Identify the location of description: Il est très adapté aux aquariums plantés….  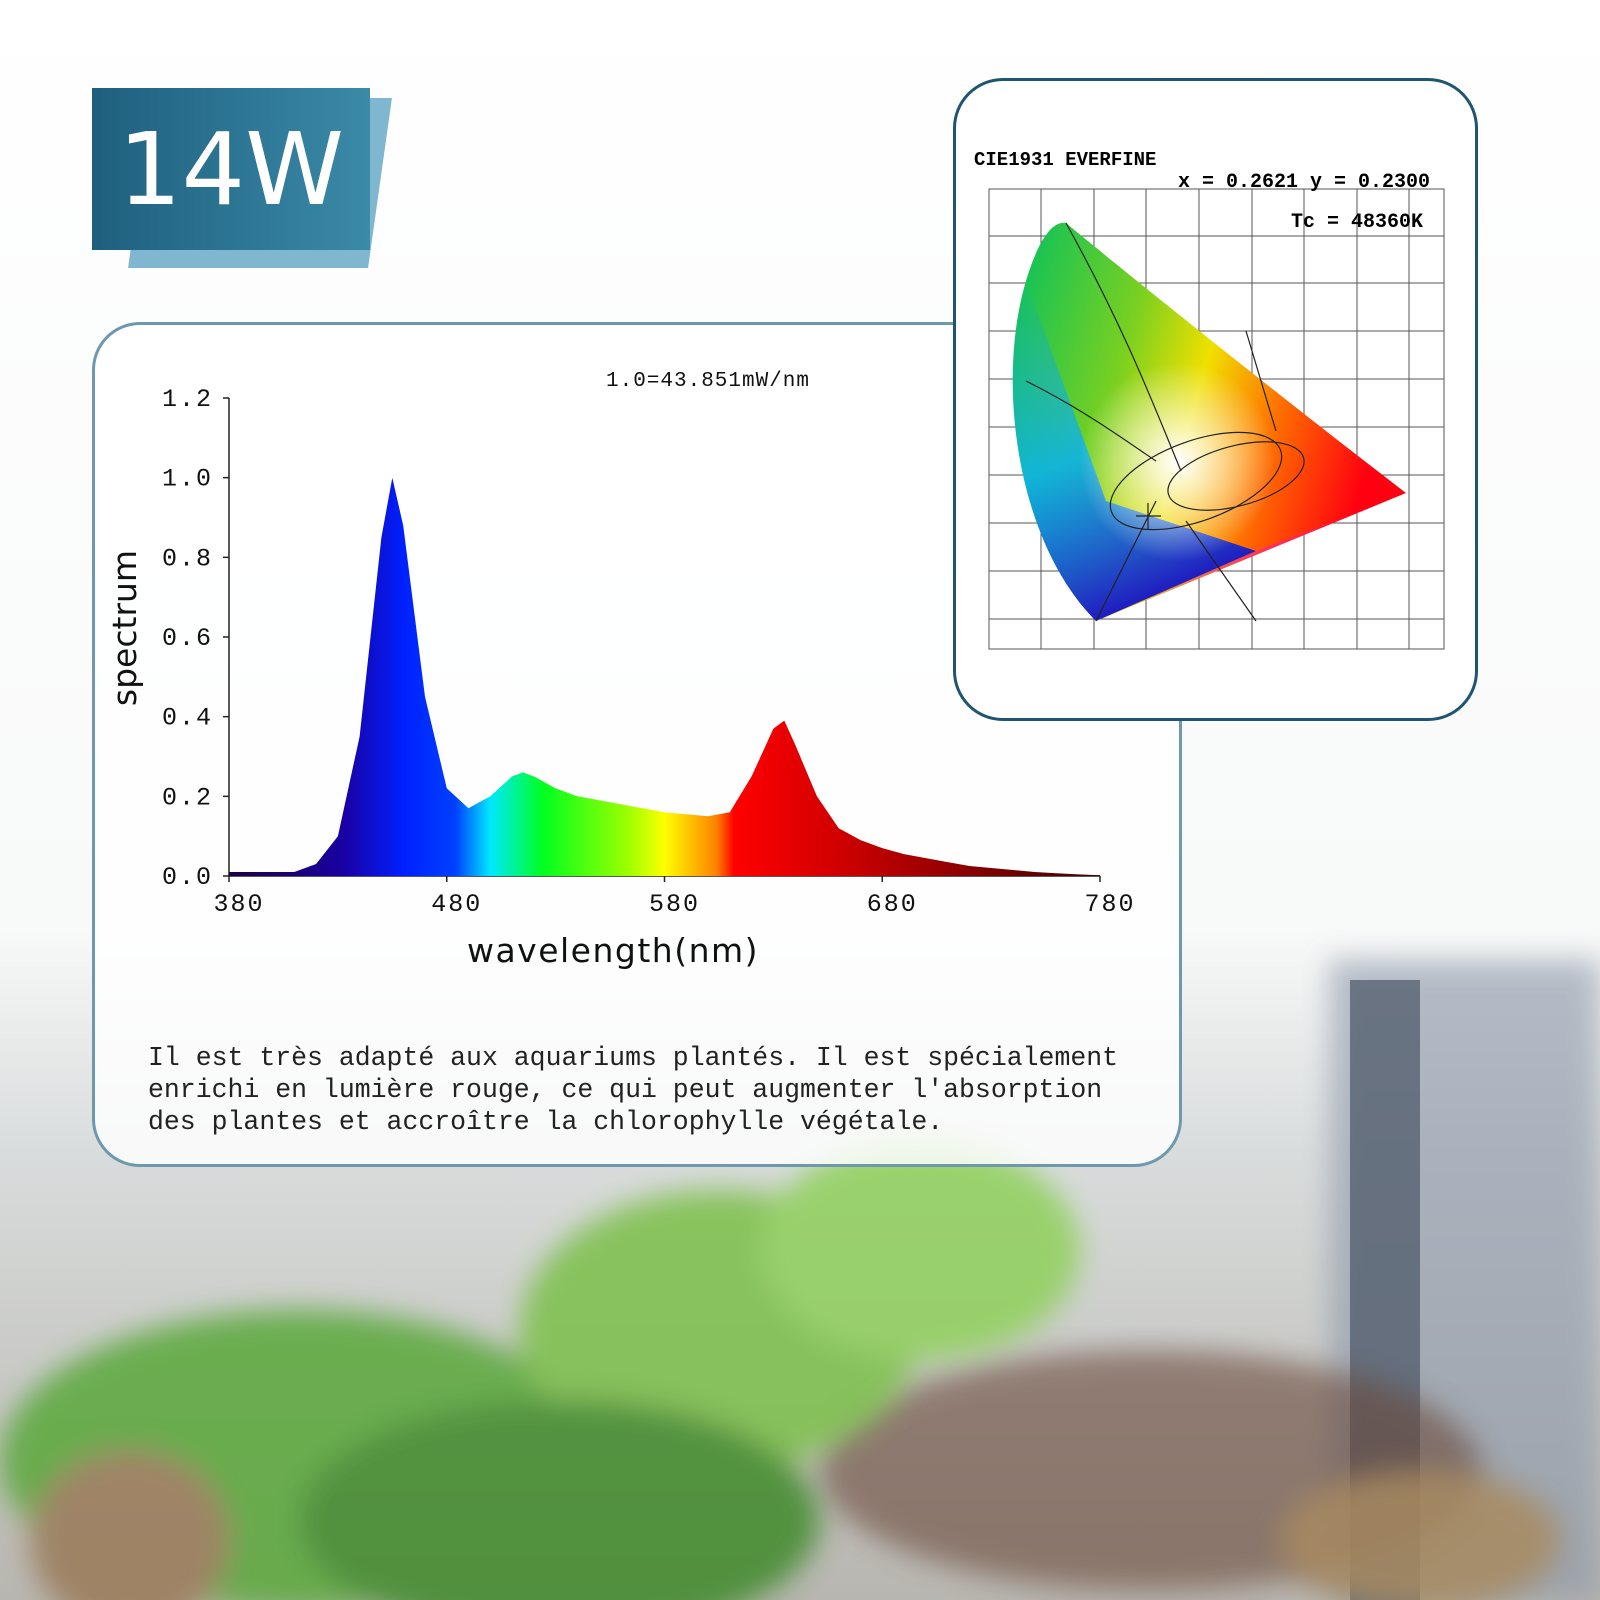
(633, 1074).